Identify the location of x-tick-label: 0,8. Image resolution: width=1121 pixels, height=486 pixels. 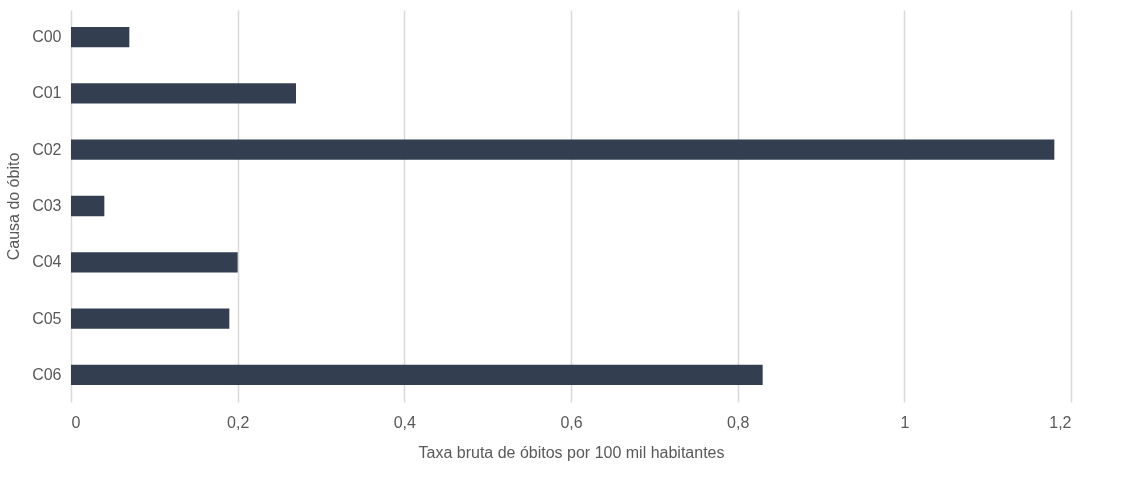
(738, 422).